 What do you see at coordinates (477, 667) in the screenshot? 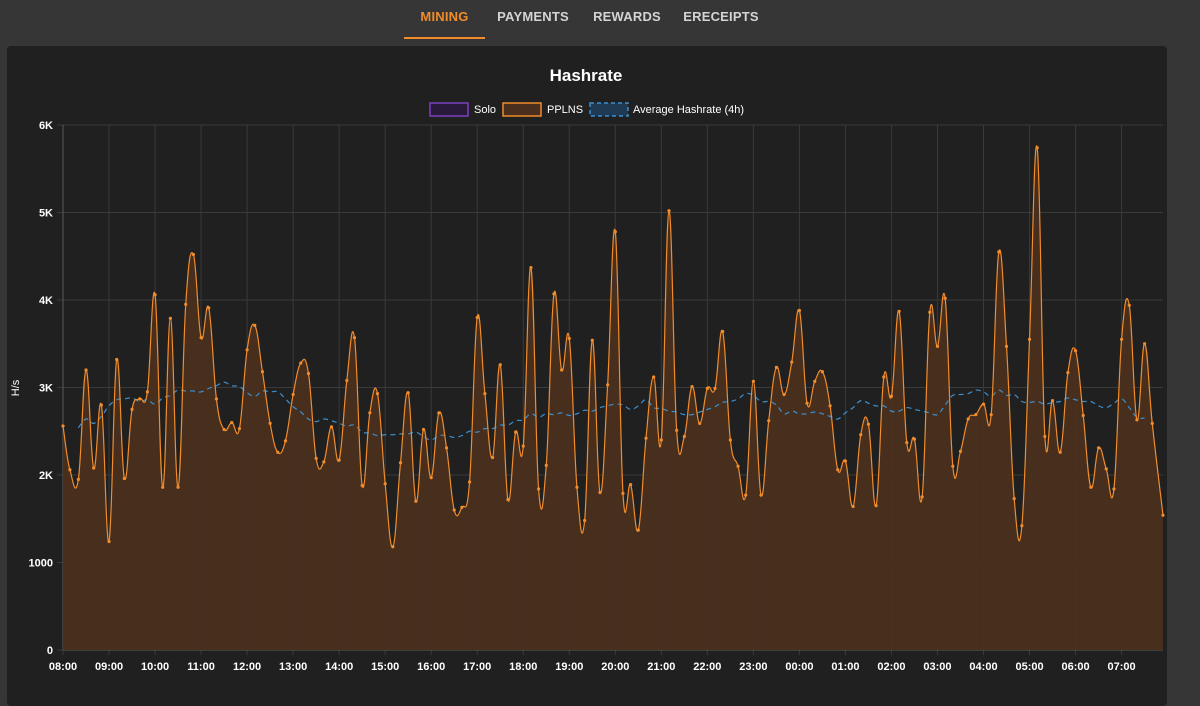
I see `x-tick-label: 17:00` at bounding box center [477, 667].